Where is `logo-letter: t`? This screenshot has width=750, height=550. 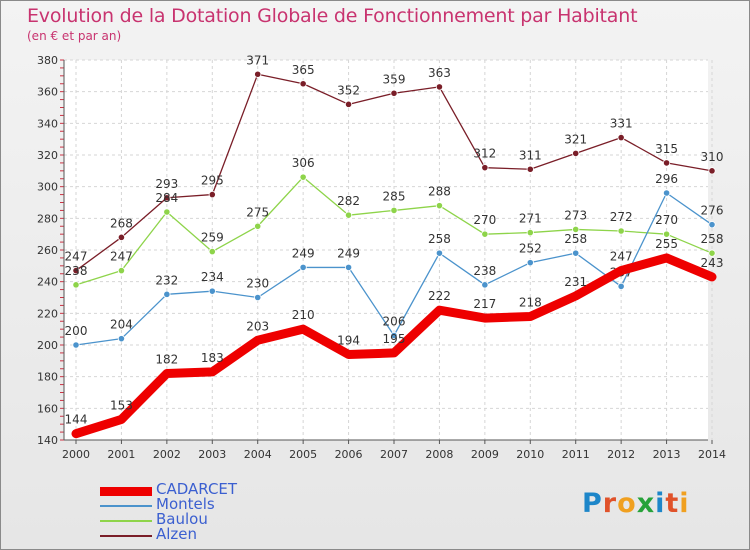 logo-letter: t is located at coordinates (672, 503).